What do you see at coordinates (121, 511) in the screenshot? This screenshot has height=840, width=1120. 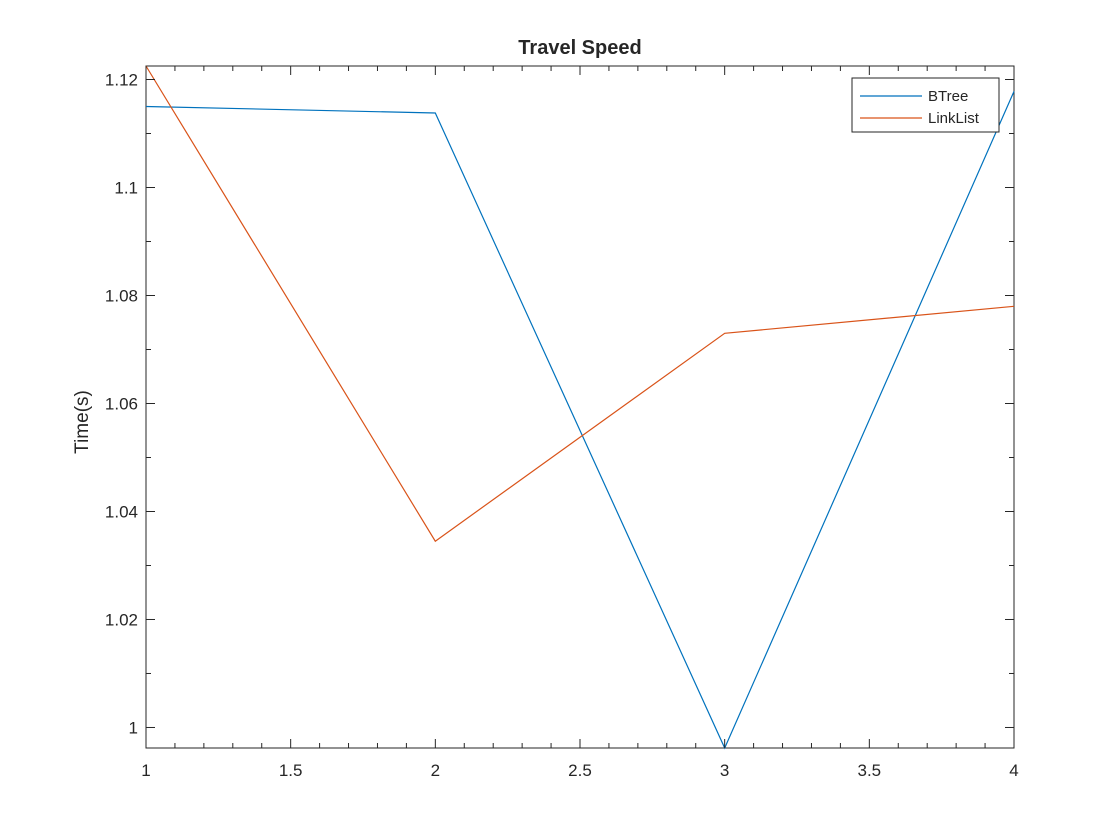 I see `y-tick-label: 1.04` at bounding box center [121, 511].